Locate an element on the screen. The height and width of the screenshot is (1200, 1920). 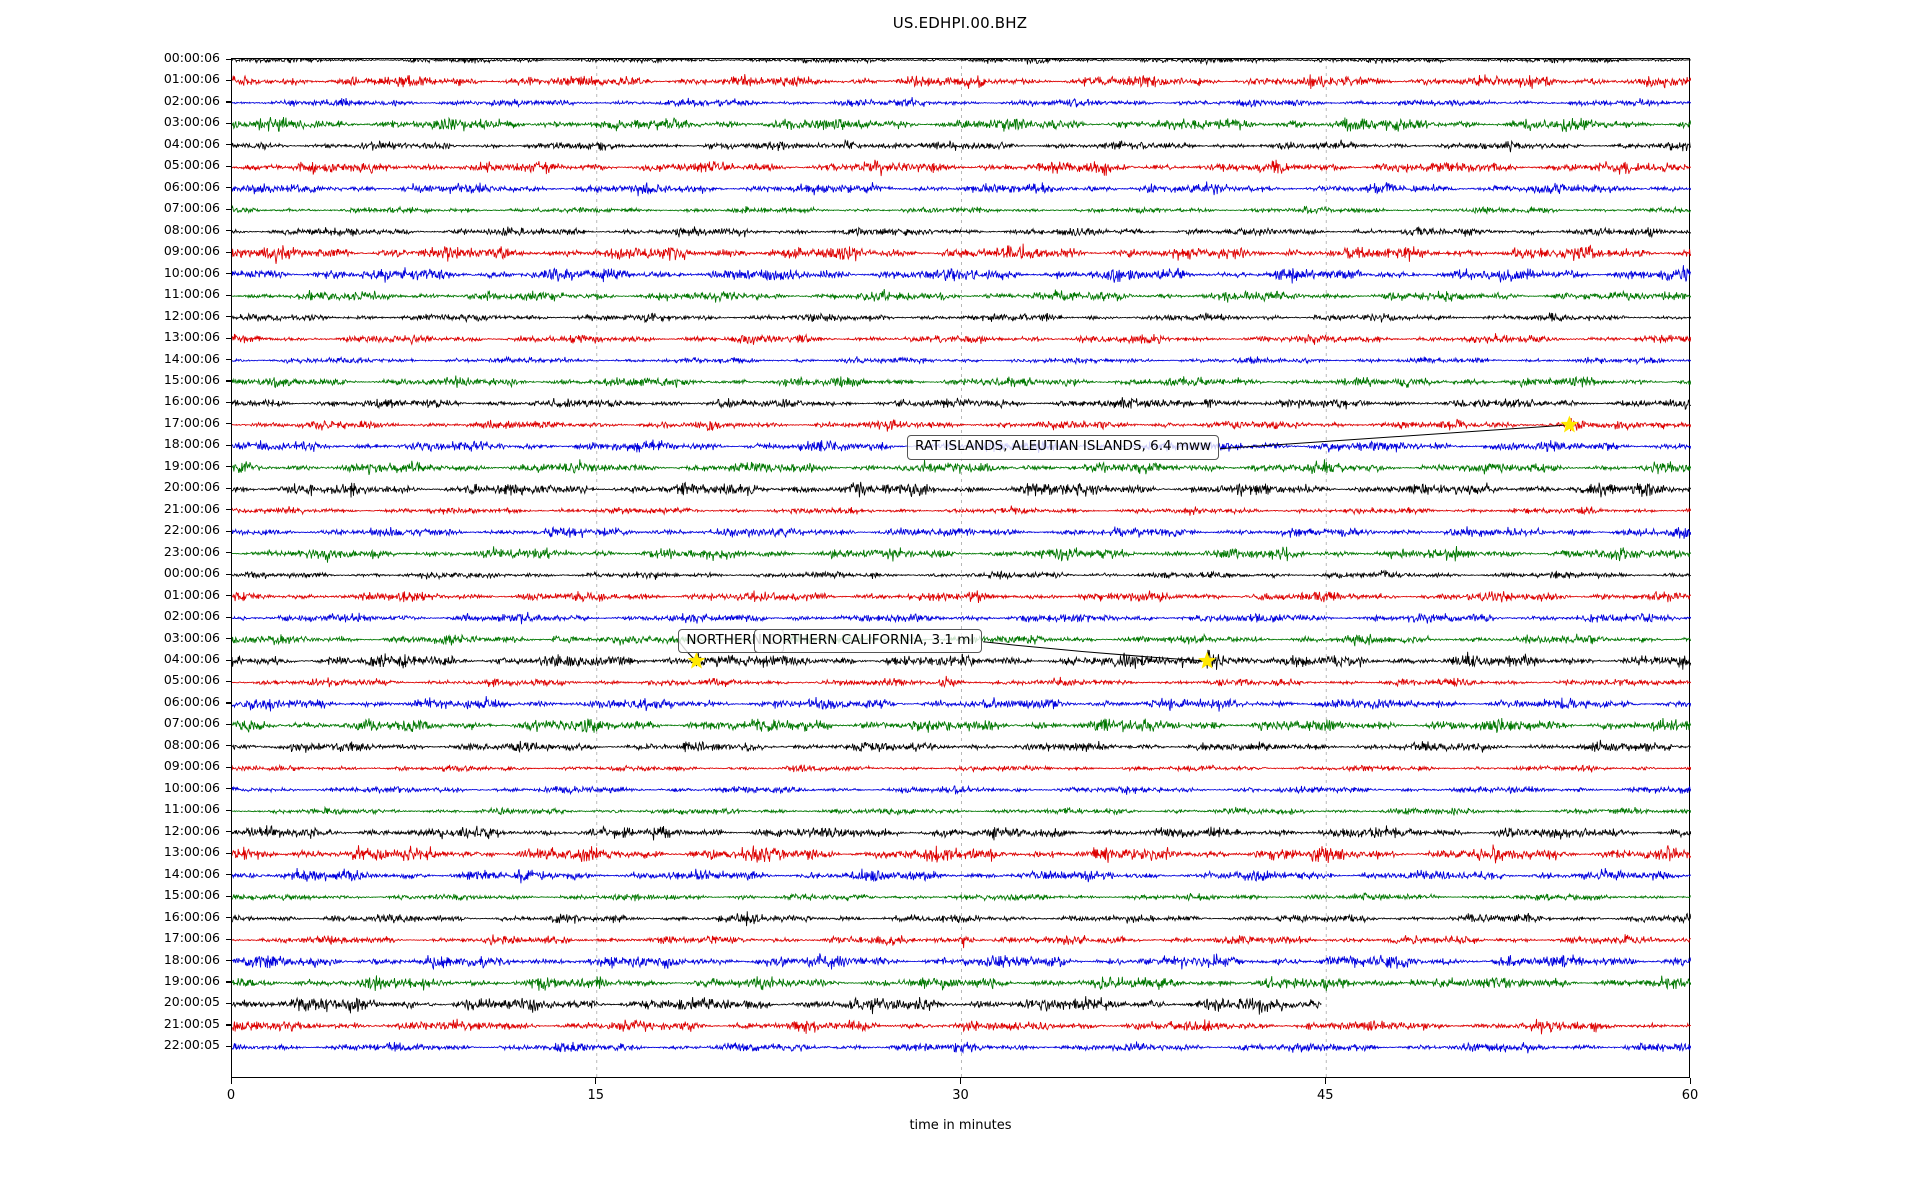
y-axis-tick-label: 12:00:06 is located at coordinates (191, 830).